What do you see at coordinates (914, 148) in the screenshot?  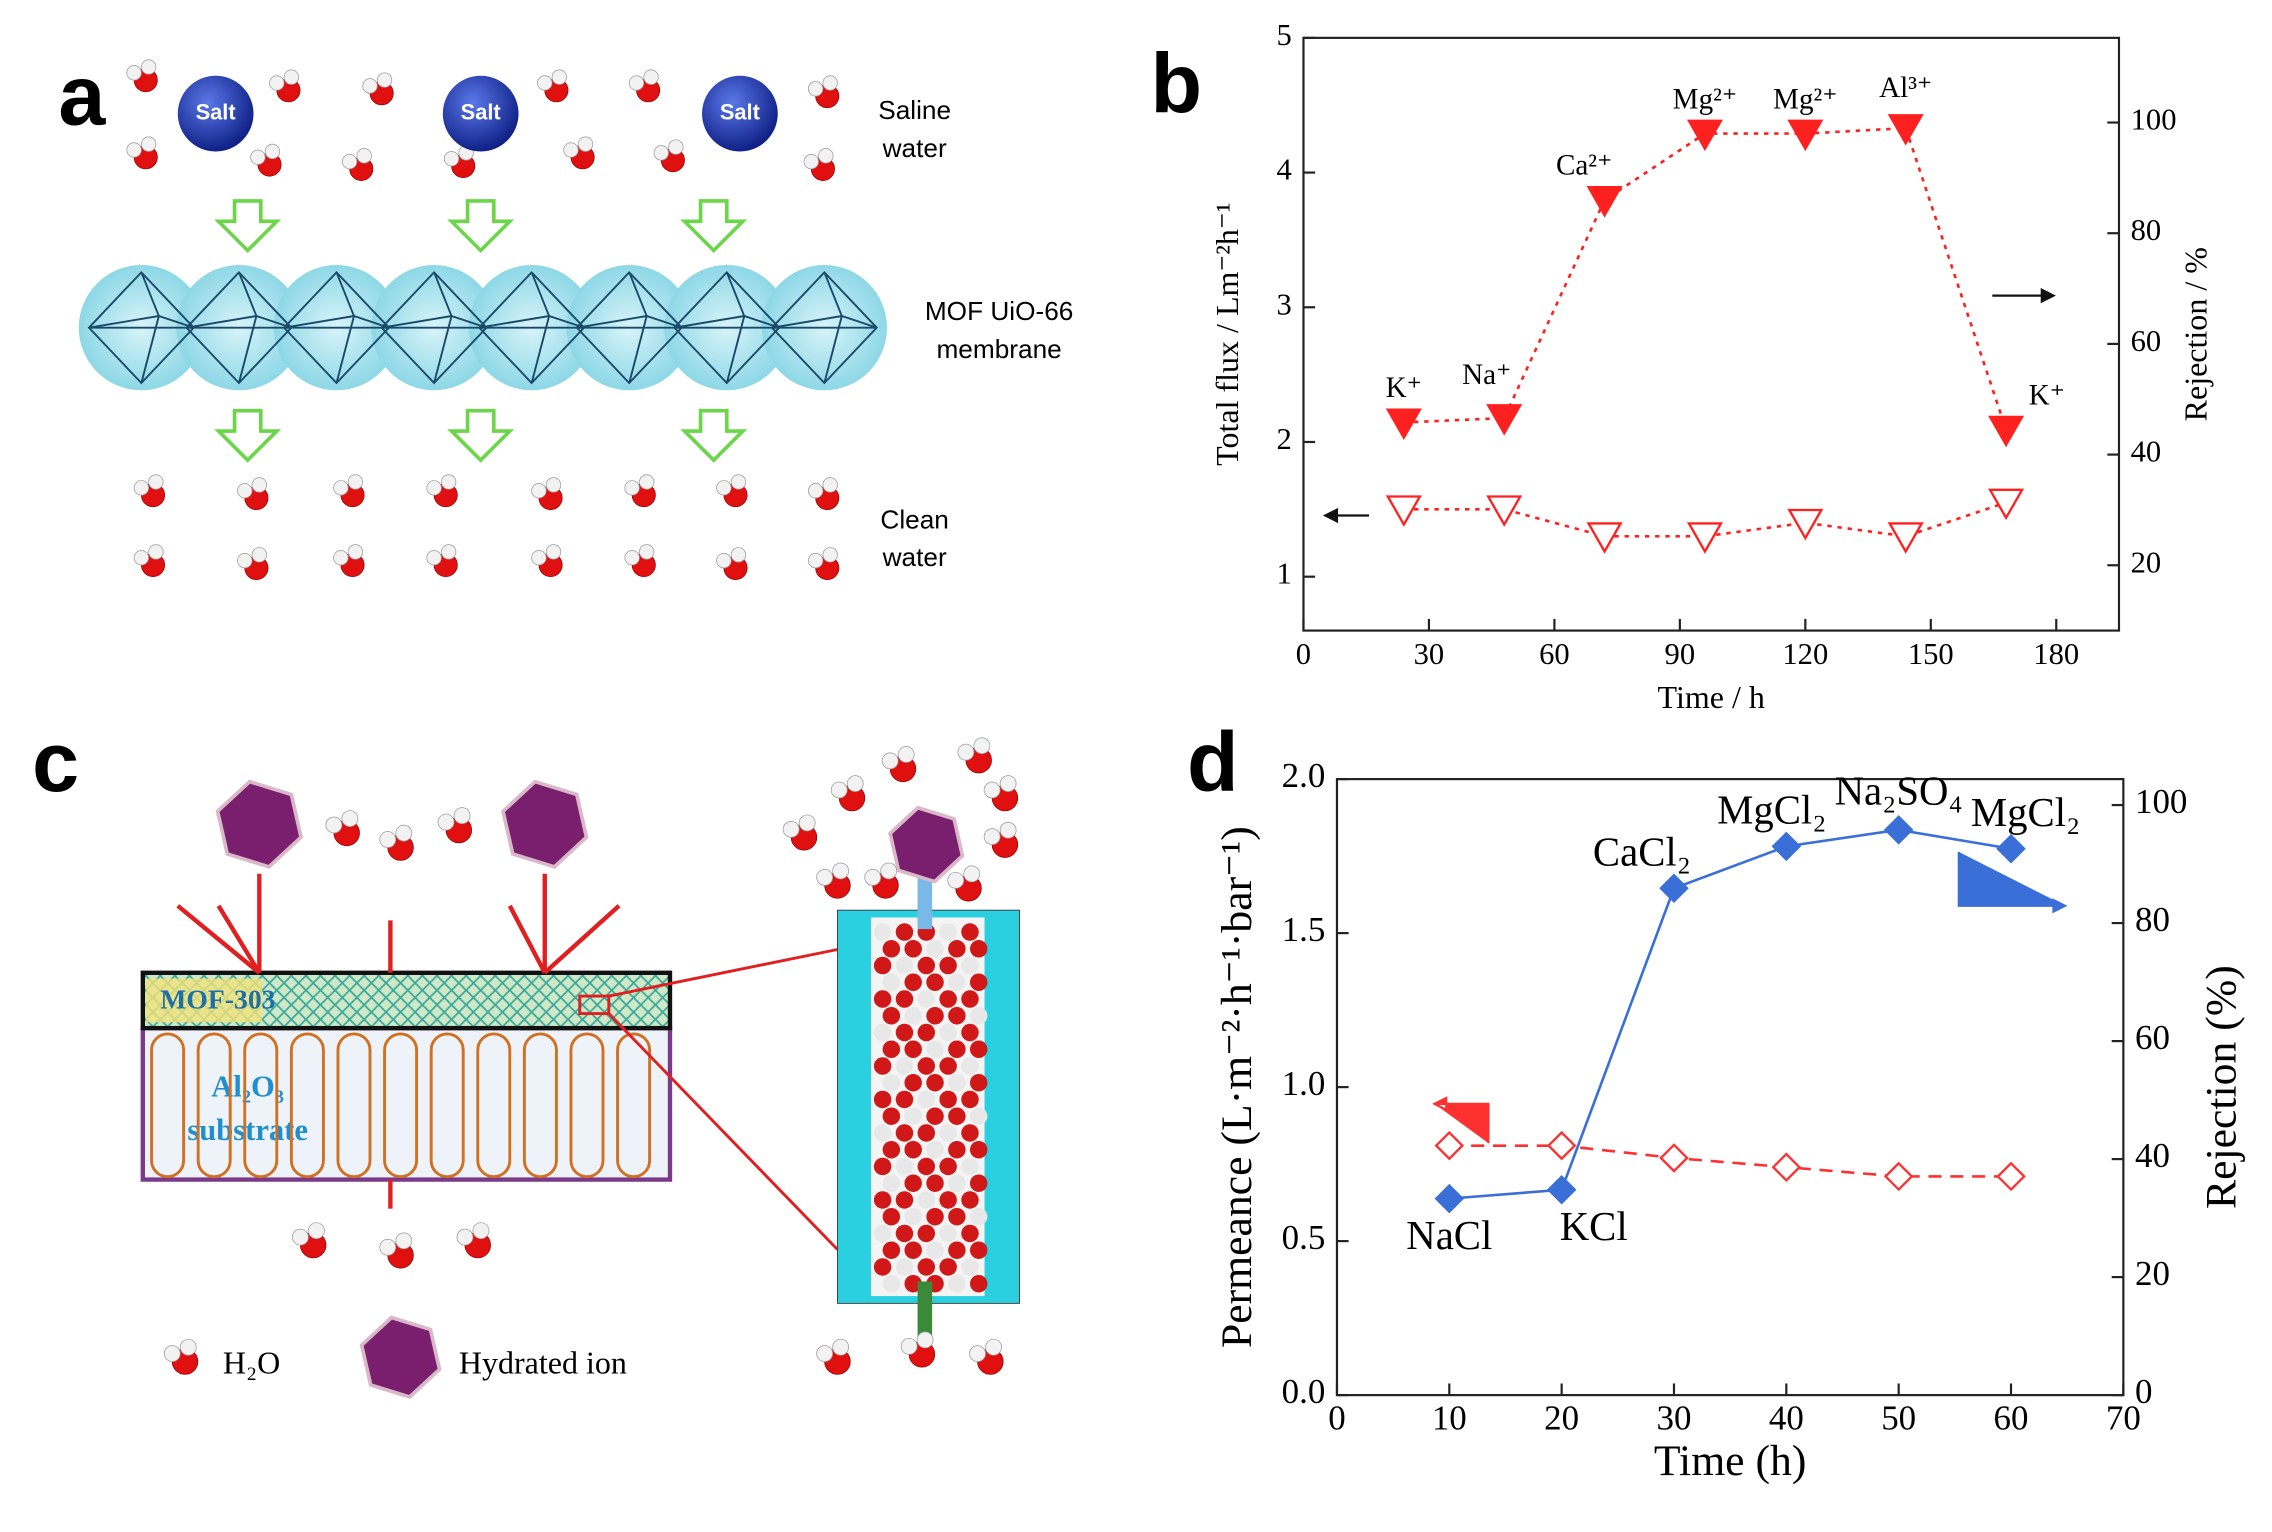 I see `label: water` at bounding box center [914, 148].